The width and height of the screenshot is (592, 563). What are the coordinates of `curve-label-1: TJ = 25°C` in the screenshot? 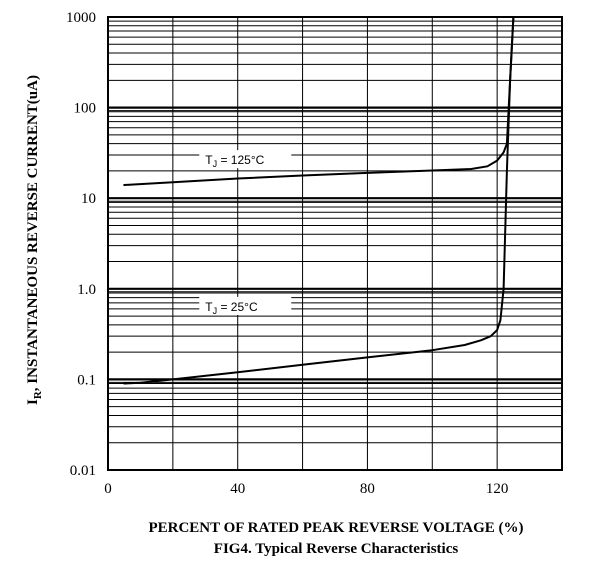 It's located at (231, 308).